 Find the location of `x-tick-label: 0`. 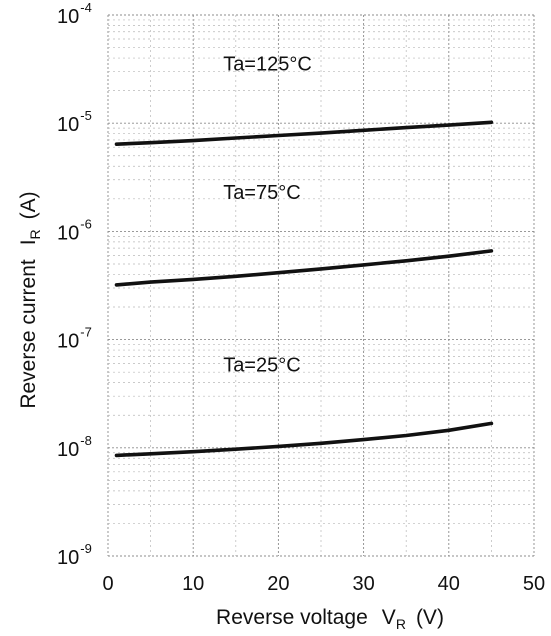

x-tick-label: 0 is located at coordinates (107, 584).